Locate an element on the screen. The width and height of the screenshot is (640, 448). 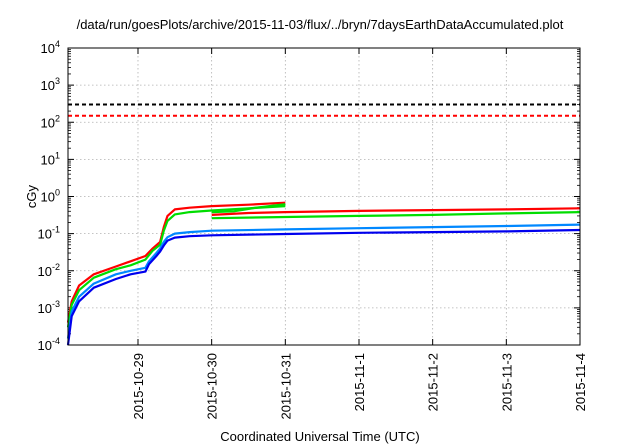
y-tick-label: 10⁴ is located at coordinates (50, 47).